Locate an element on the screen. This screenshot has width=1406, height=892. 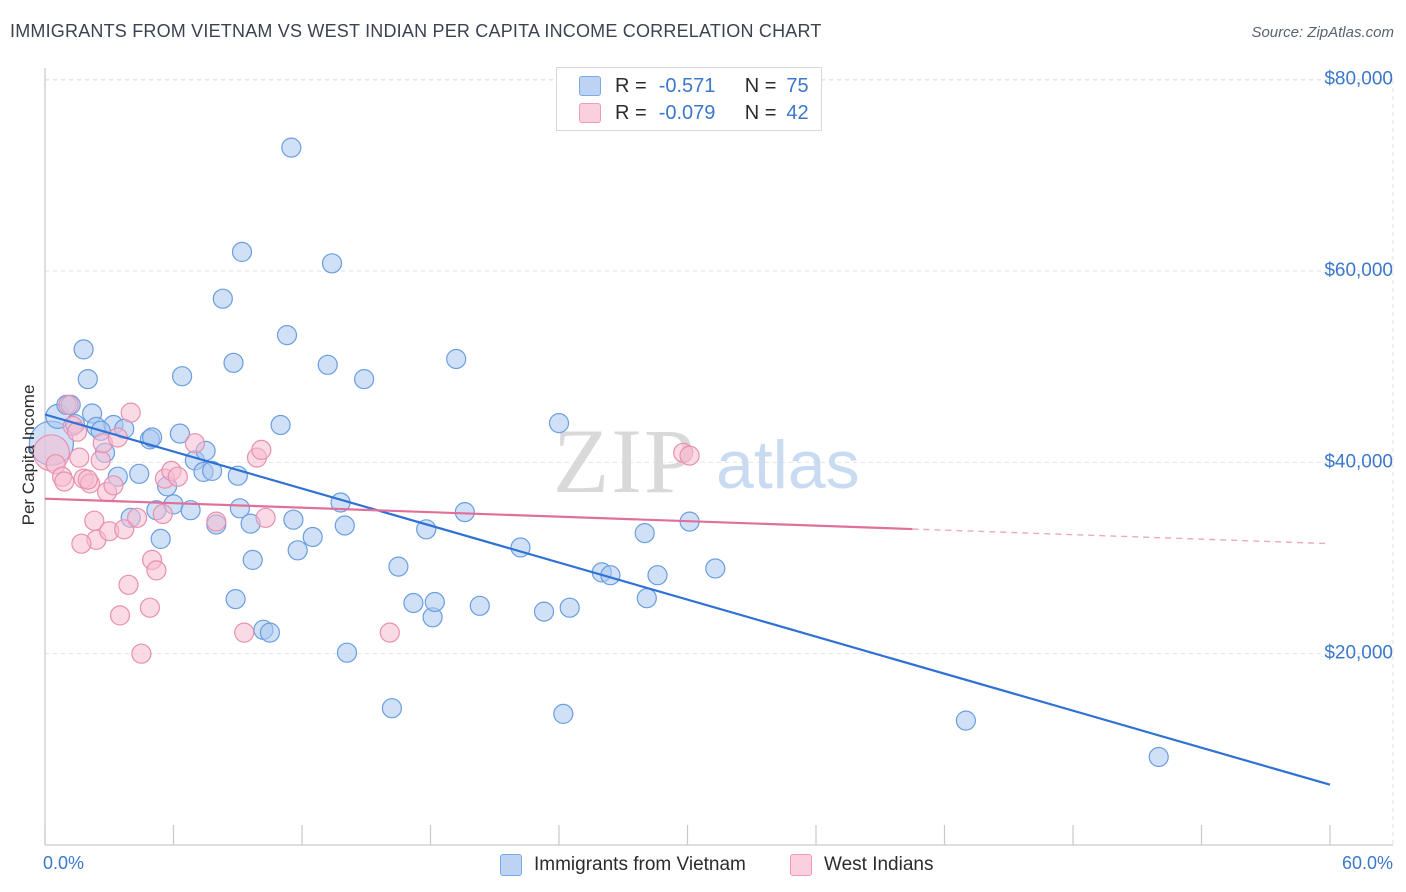
source-label: Source: ZipAtlas.com is located at coordinates (1322, 32).